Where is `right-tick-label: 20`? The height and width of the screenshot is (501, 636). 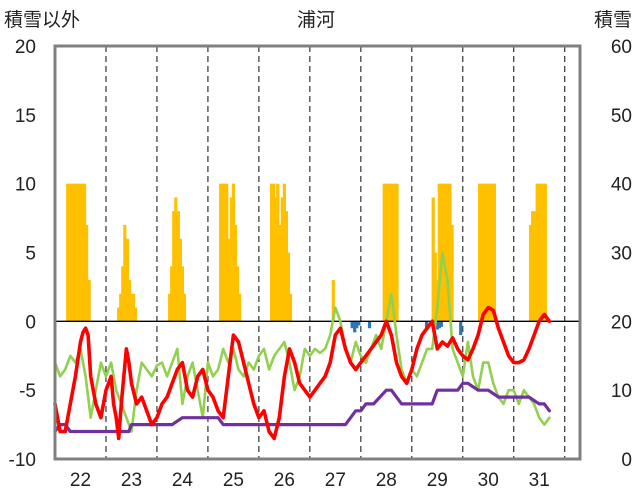 right-tick-label: 20 is located at coordinates (621, 322).